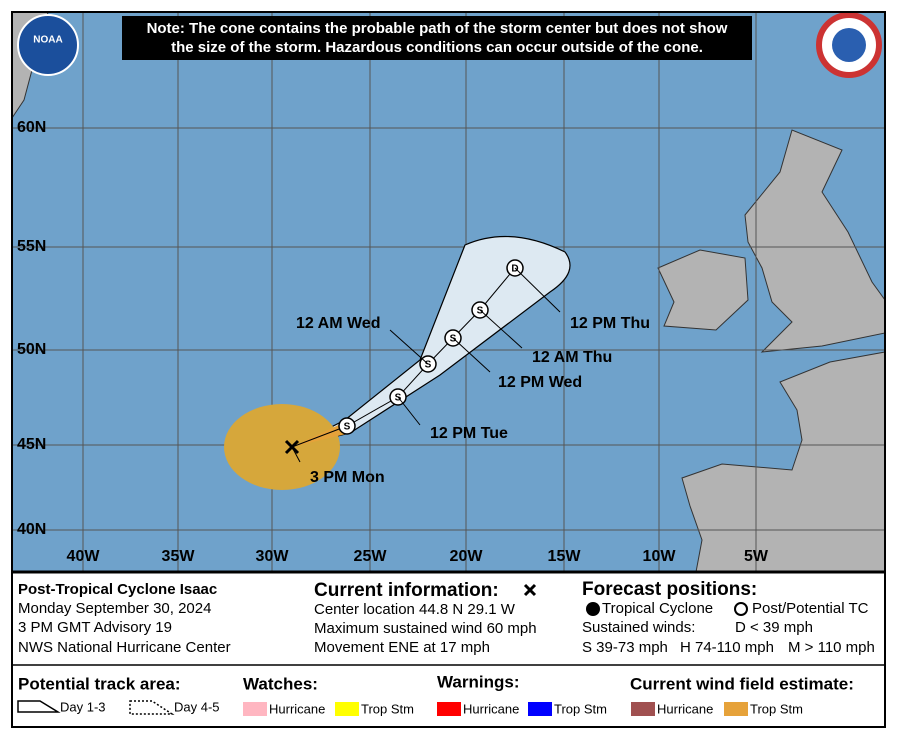  What do you see at coordinates (425, 628) in the screenshot?
I see `info-text: Maximum sustained wind 60 mph` at bounding box center [425, 628].